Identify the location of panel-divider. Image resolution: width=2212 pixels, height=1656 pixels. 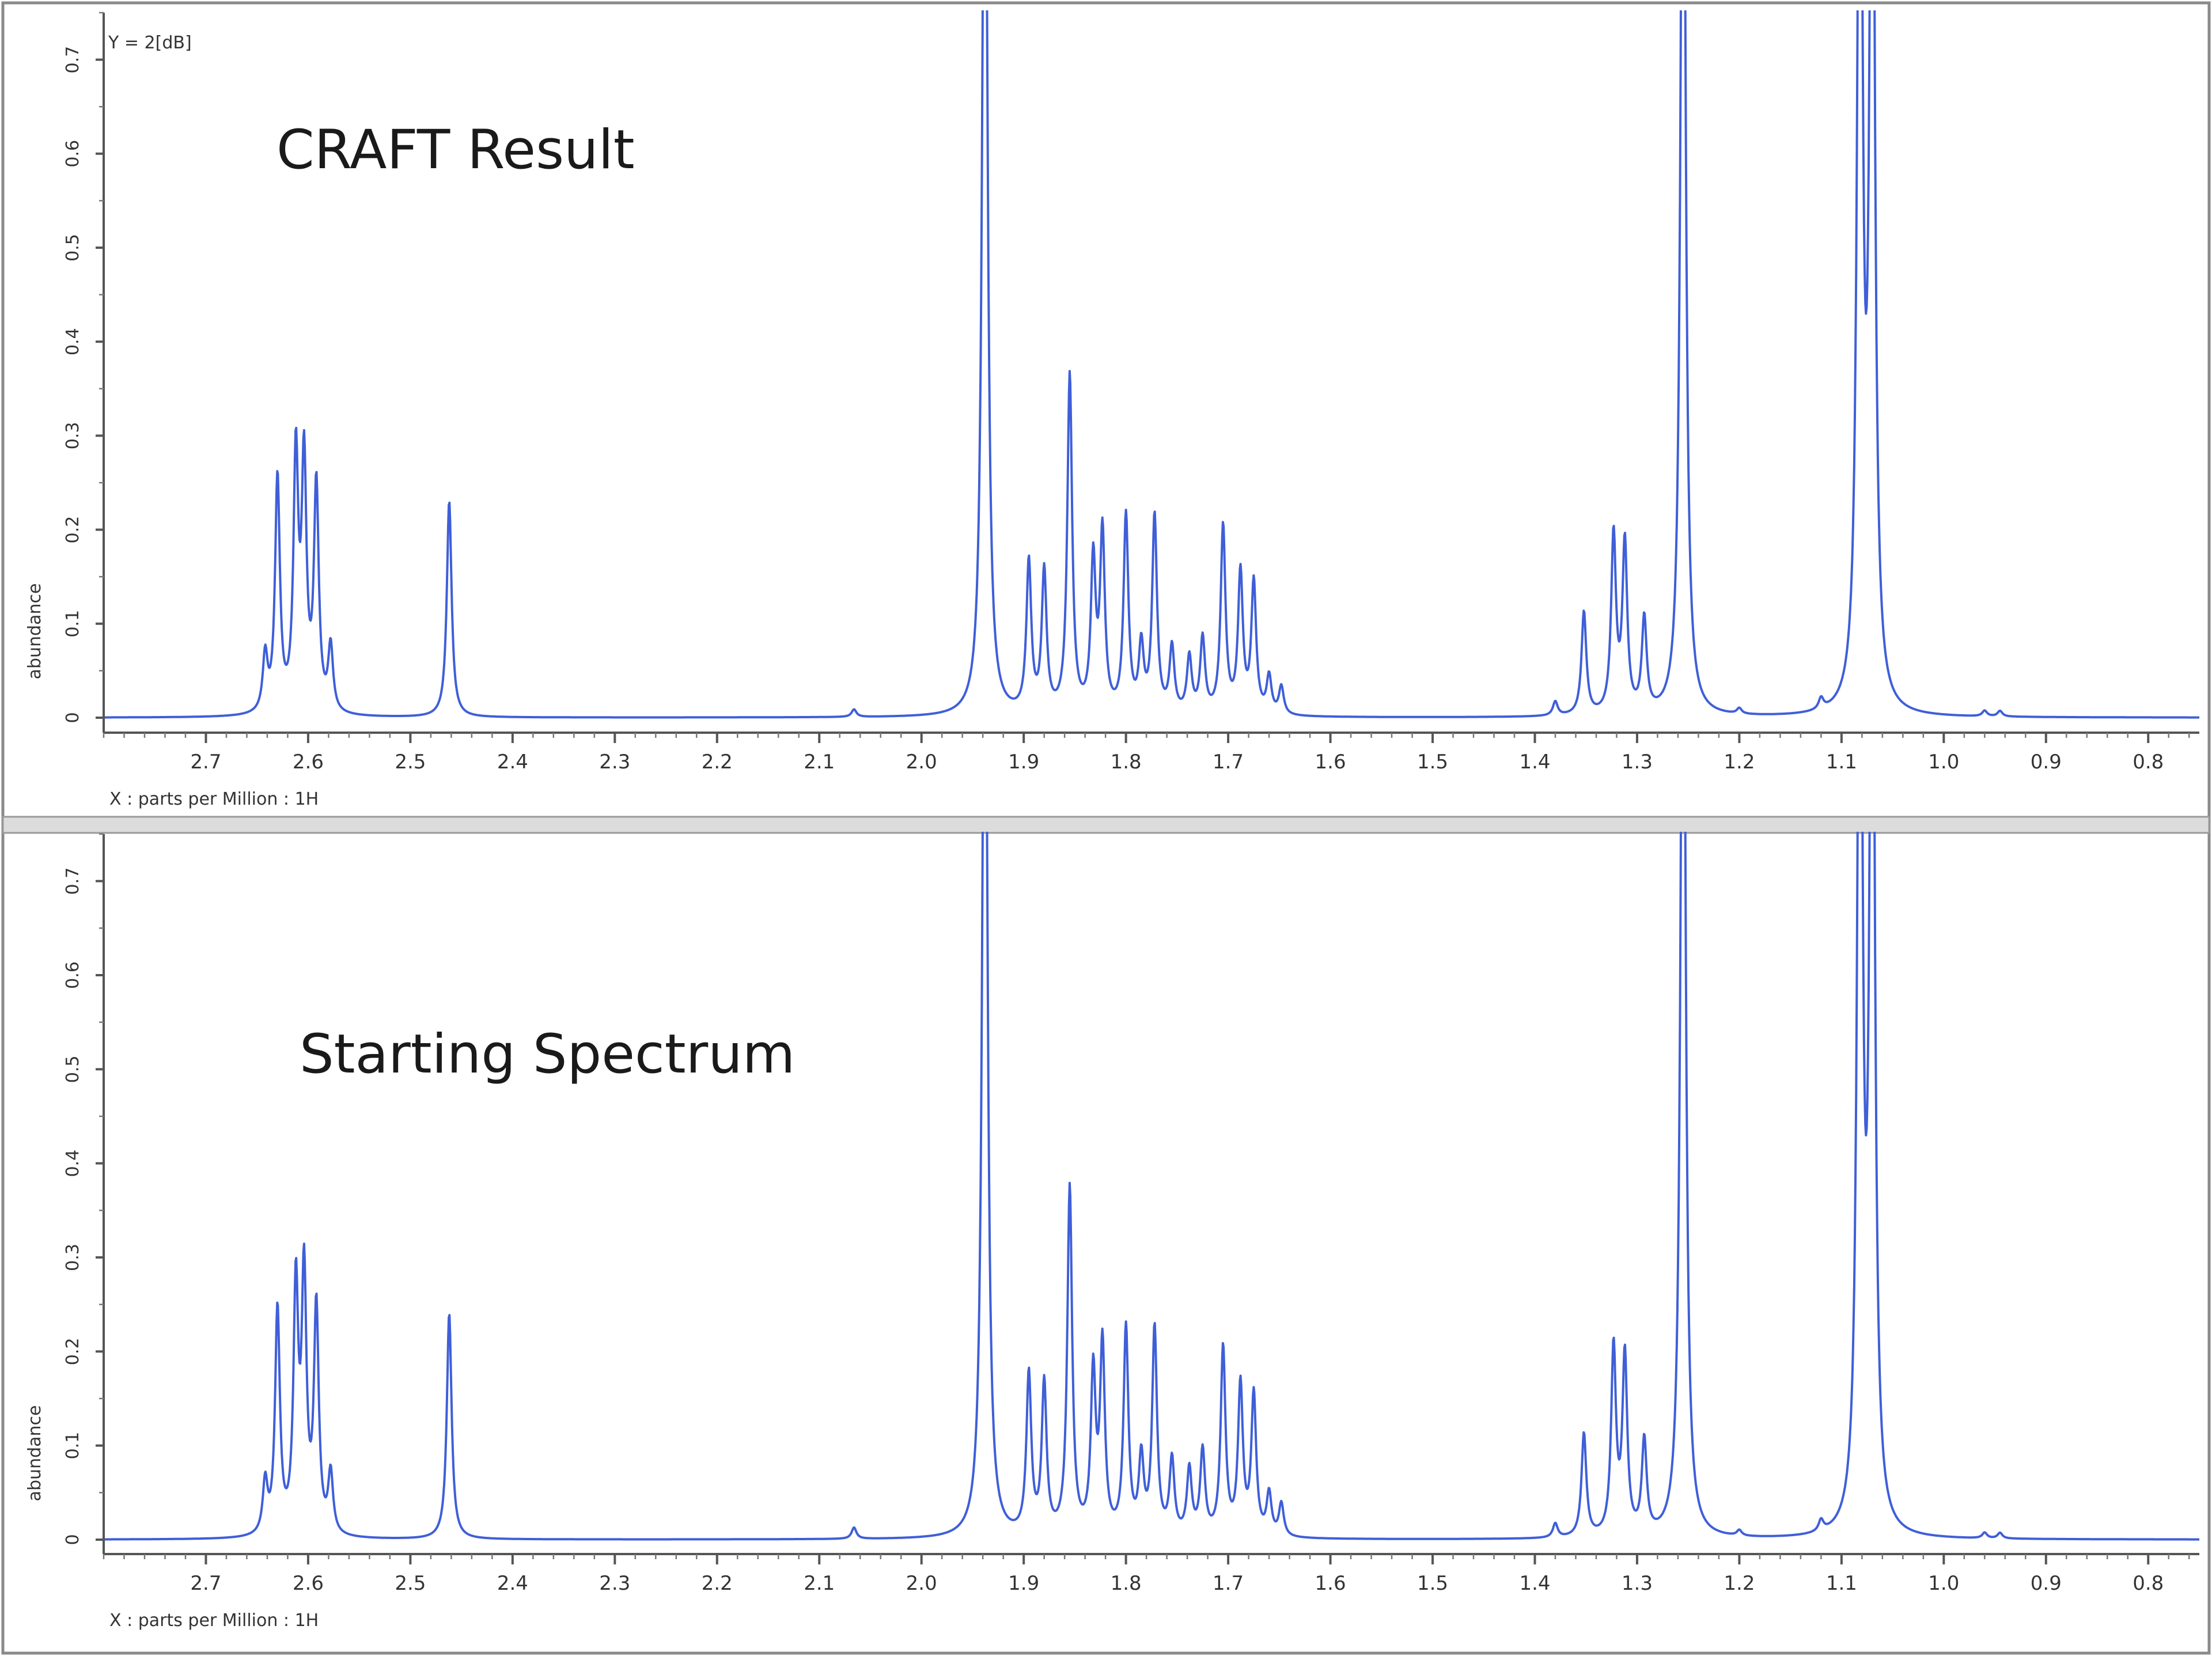
(1106, 825).